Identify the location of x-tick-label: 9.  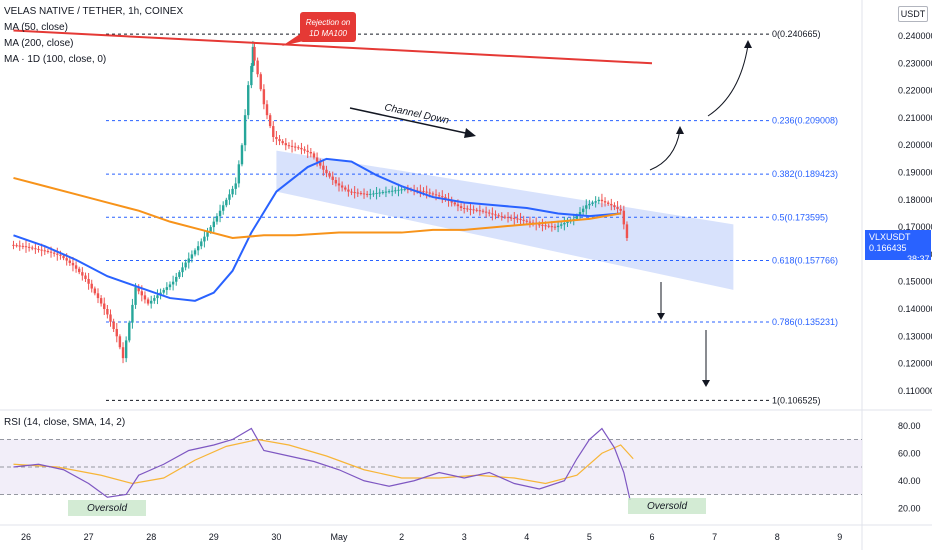
(839, 537).